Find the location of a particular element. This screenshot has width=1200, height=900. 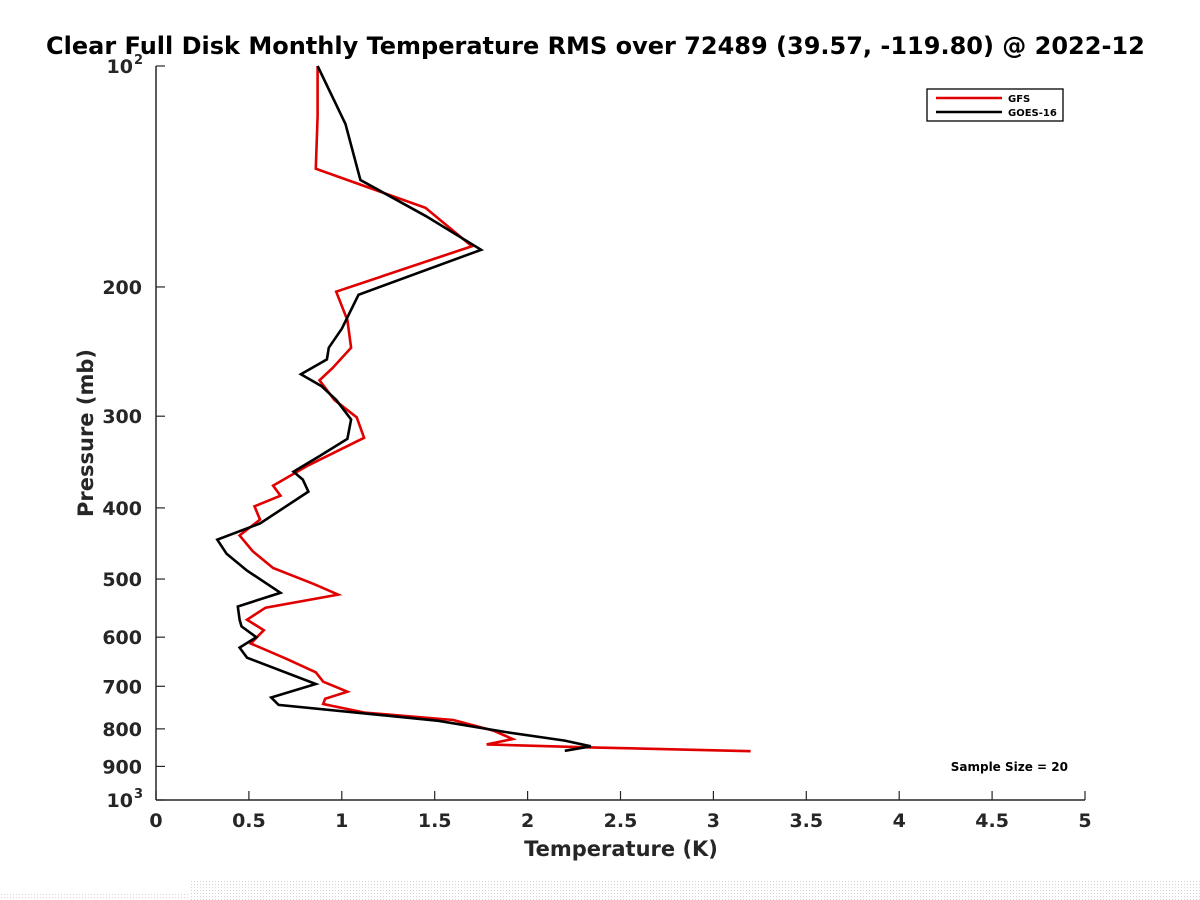

y-tick-label: 800 is located at coordinates (122, 730).